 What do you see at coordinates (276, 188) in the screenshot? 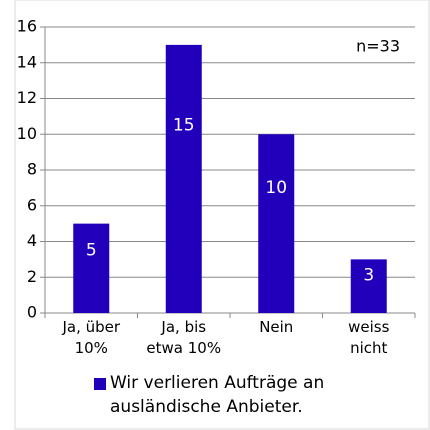
I see `data-label: 10` at bounding box center [276, 188].